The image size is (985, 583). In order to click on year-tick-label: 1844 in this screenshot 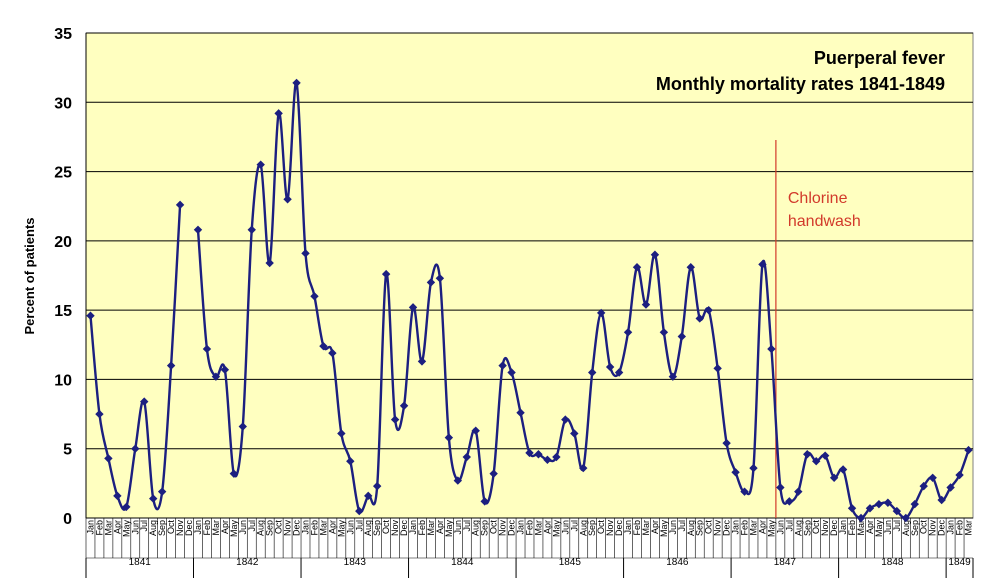, I will do `click(462, 562)`.